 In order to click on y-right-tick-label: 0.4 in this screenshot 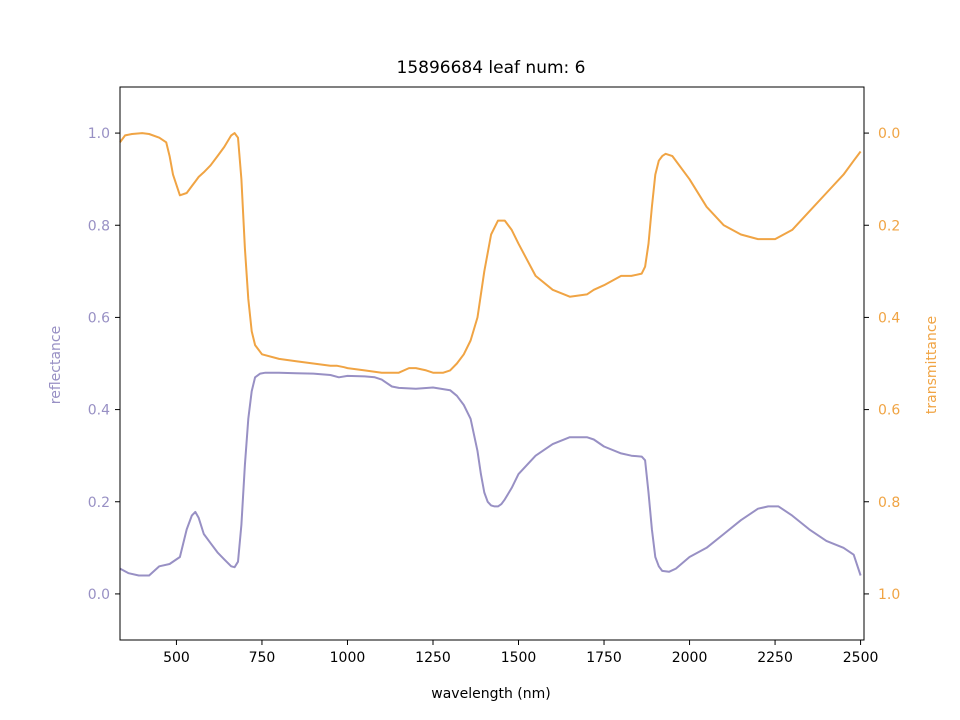, I will do `click(889, 318)`.